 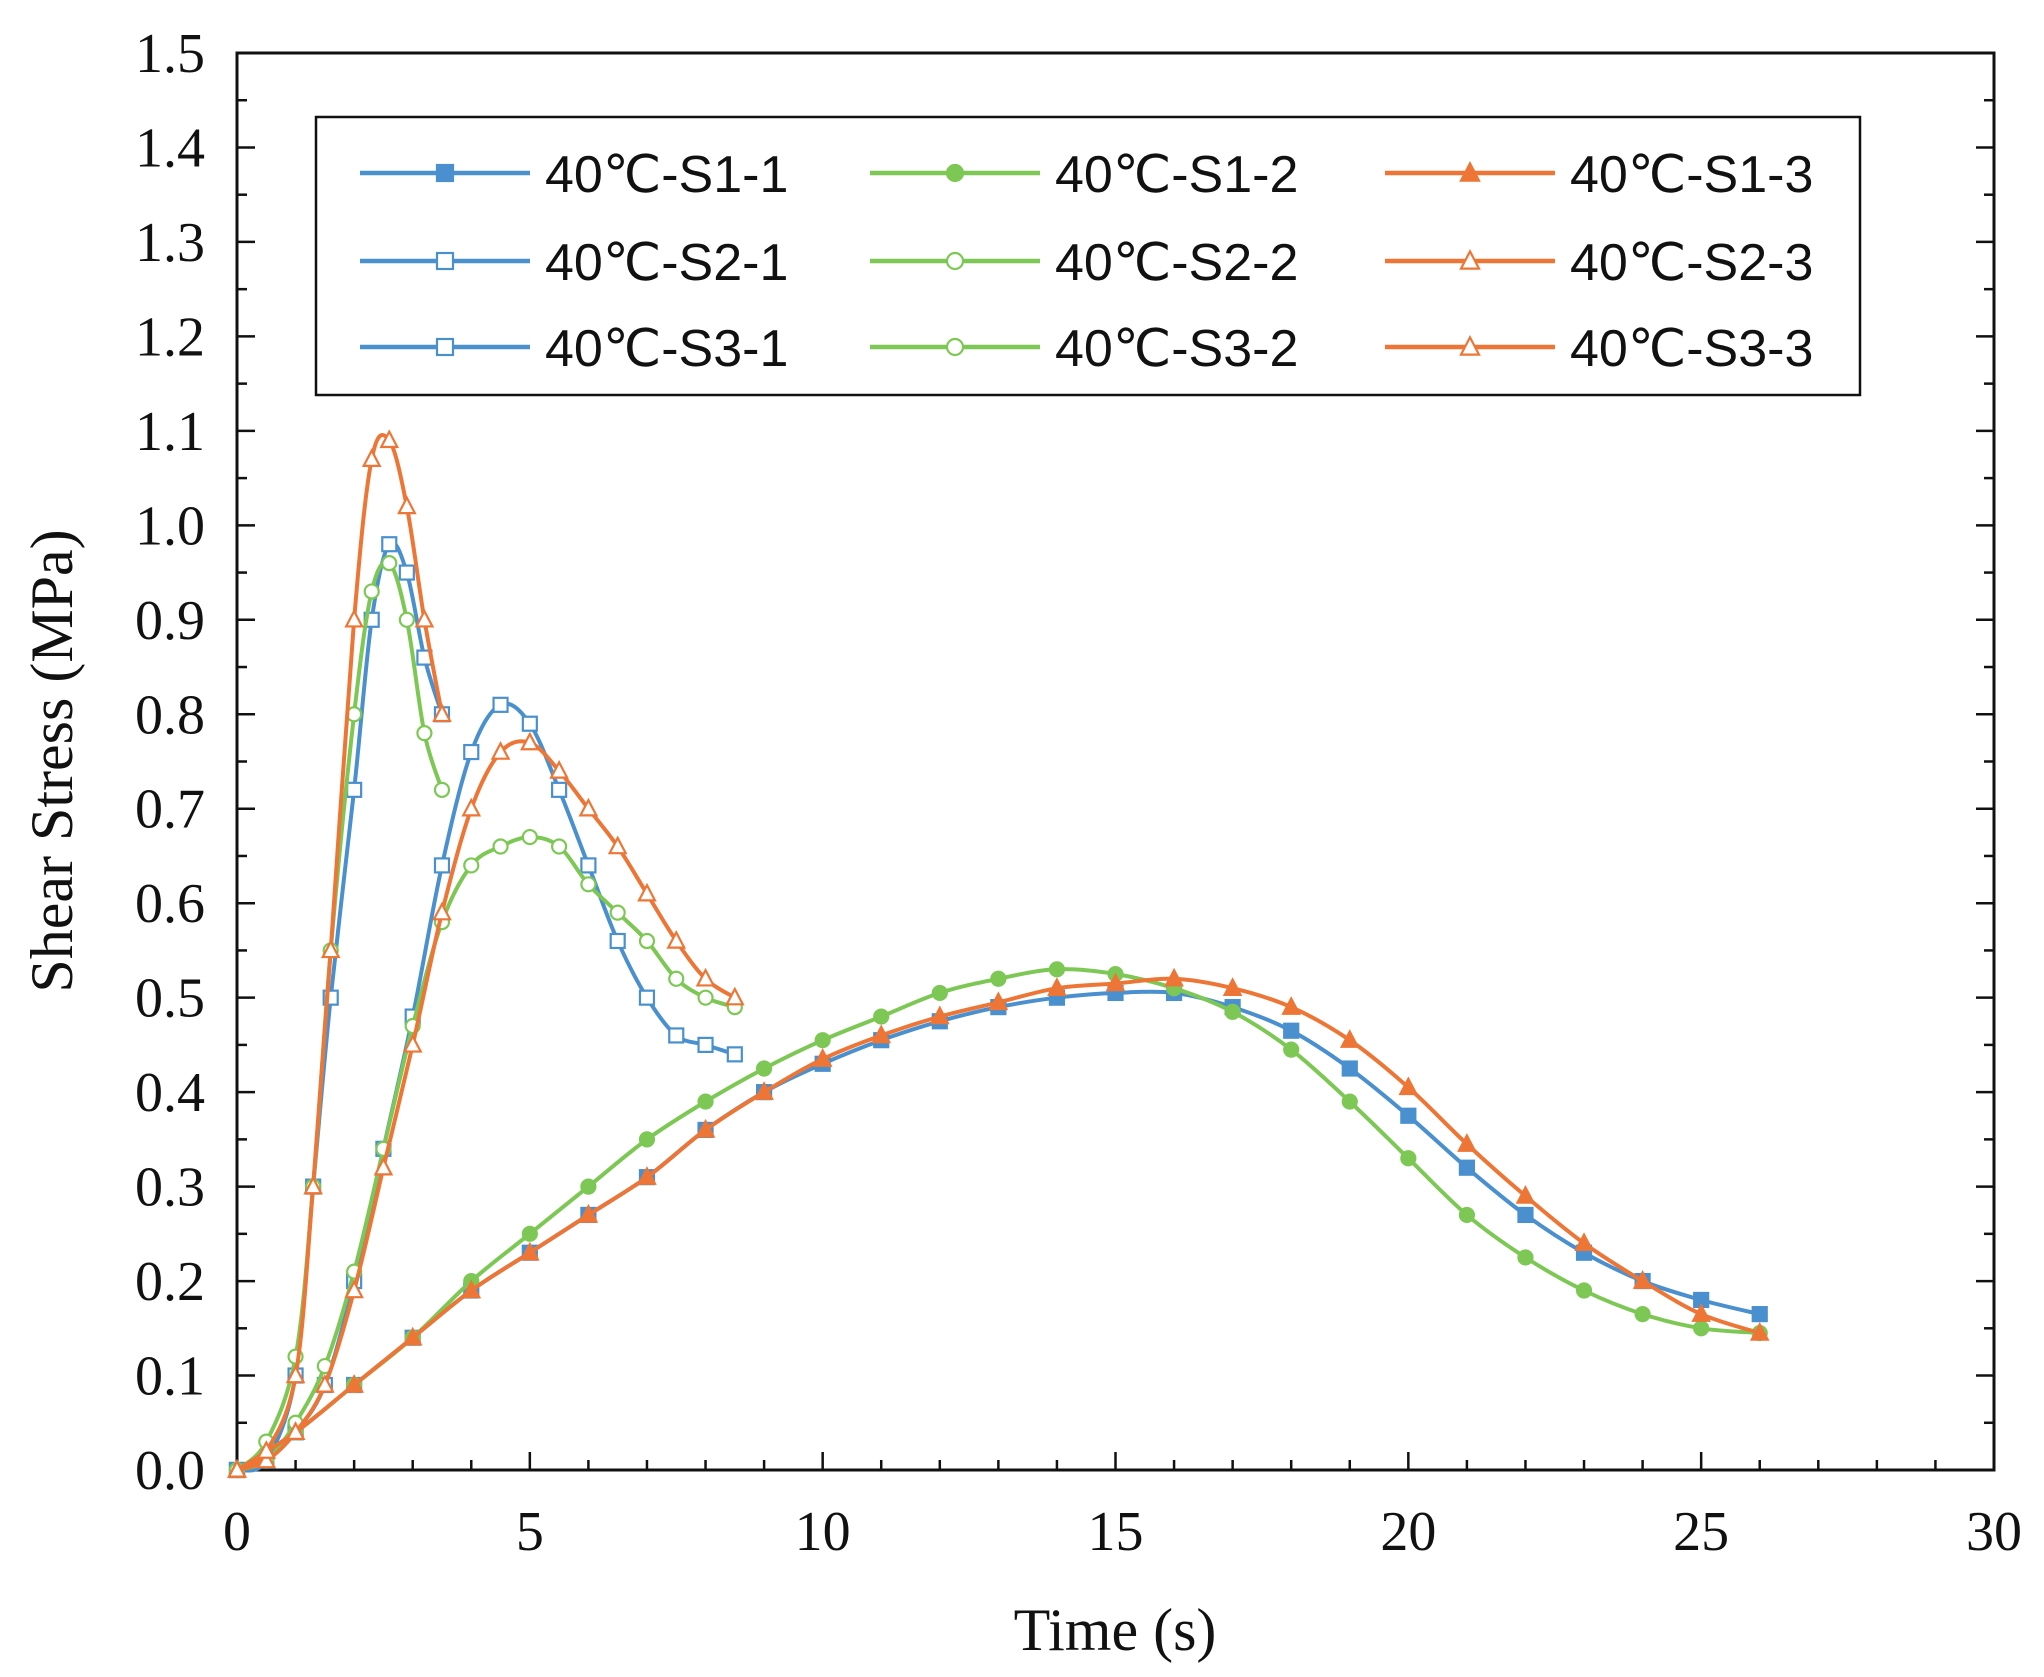 I want to click on y-tick-label: 1.2, so click(x=170, y=337).